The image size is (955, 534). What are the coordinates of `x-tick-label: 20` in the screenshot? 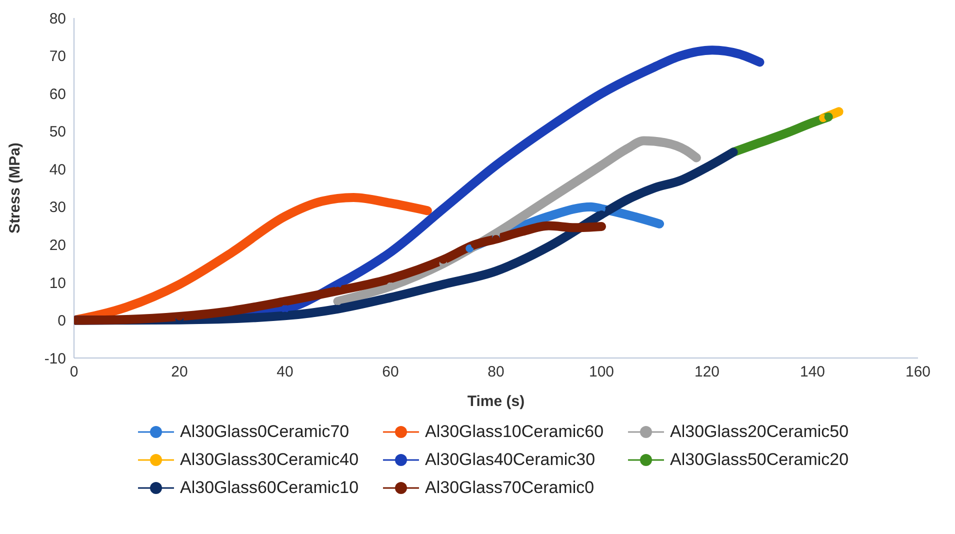 It's located at (179, 372).